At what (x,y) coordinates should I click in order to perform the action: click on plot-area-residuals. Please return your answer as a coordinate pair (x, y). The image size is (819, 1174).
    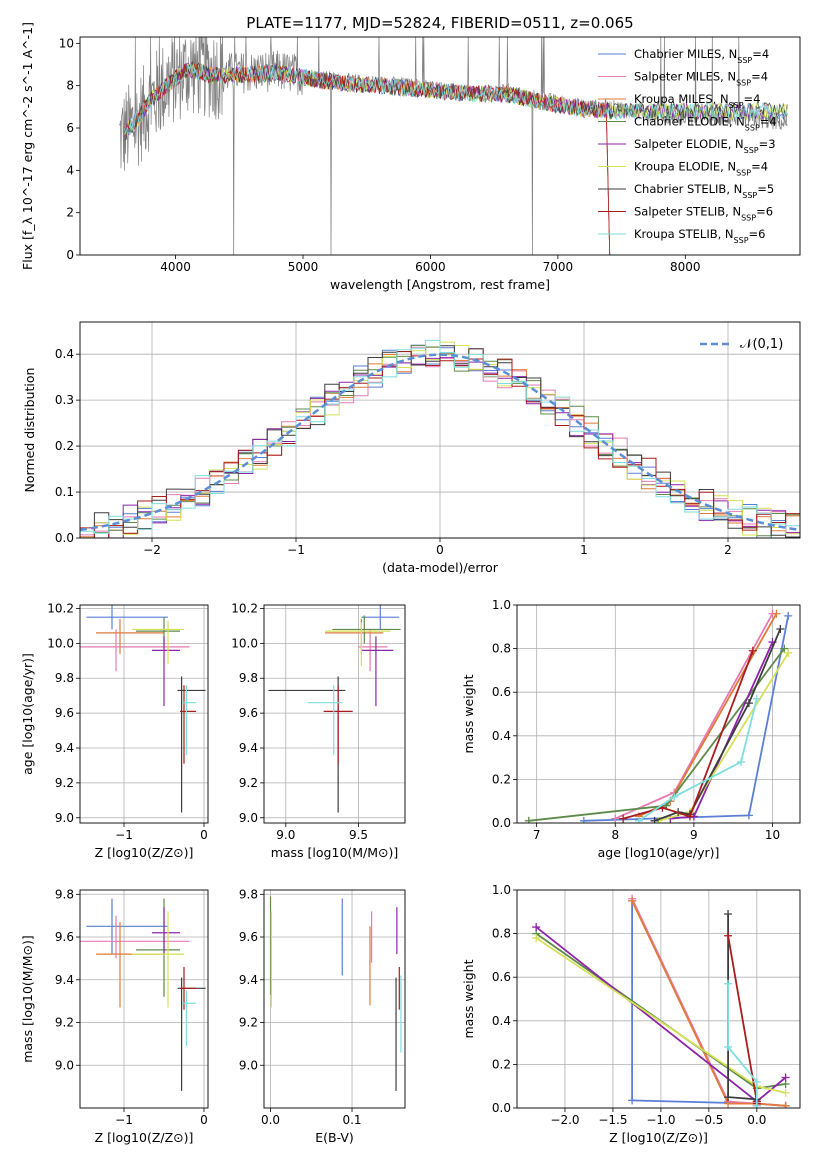
    Looking at the image, I should click on (440, 438).